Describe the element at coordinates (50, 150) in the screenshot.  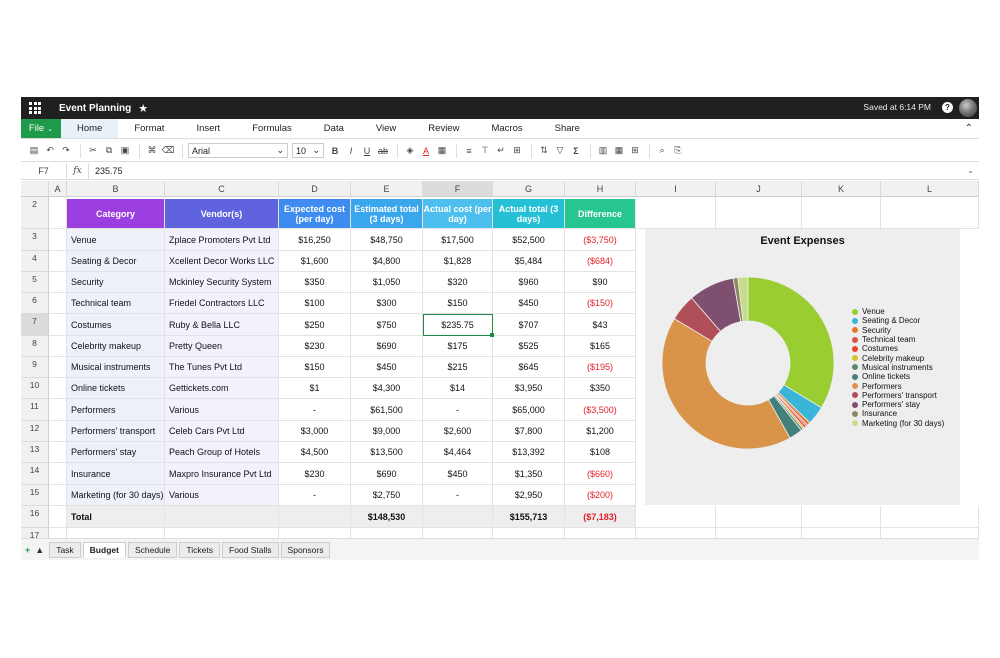
I see `undo-icon: ↶` at that location.